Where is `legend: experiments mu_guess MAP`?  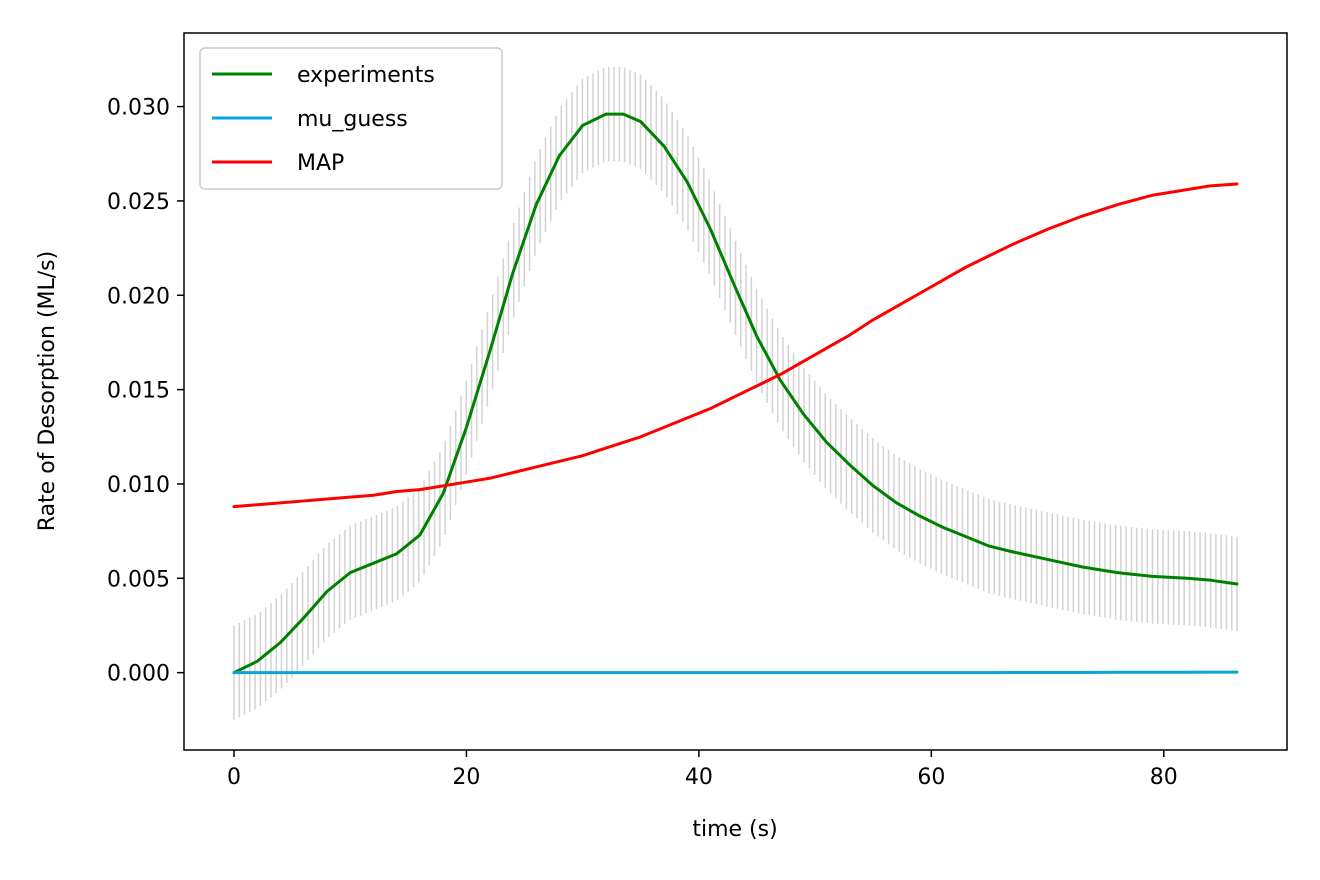
legend: experiments mu_guess MAP is located at coordinates (351, 118).